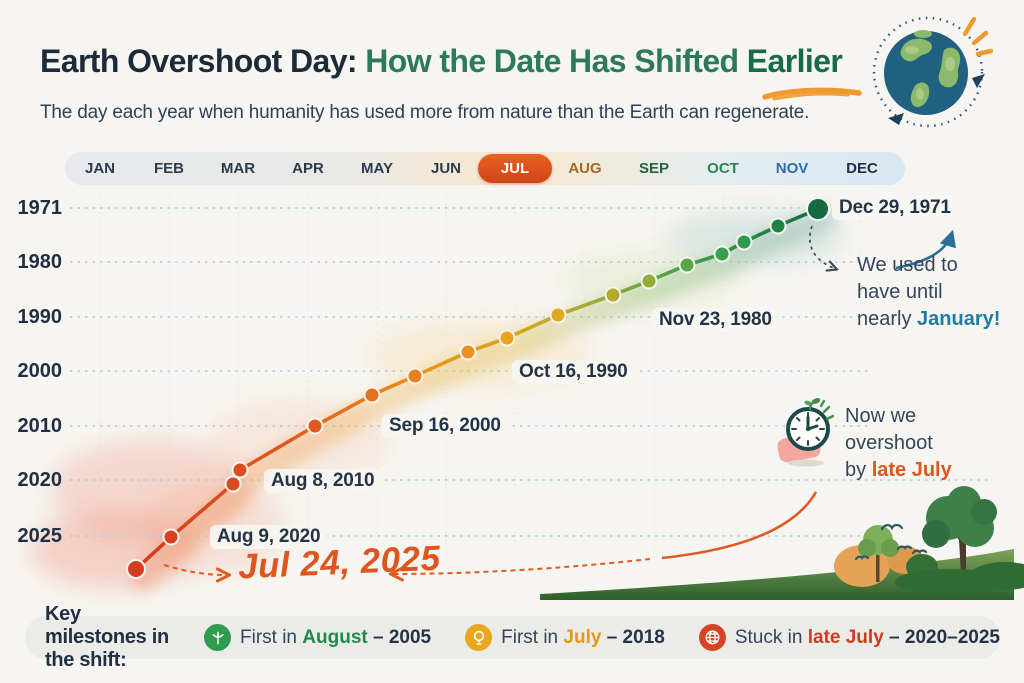  I want to click on point-label-1990: Oct 16, 1990, so click(573, 372).